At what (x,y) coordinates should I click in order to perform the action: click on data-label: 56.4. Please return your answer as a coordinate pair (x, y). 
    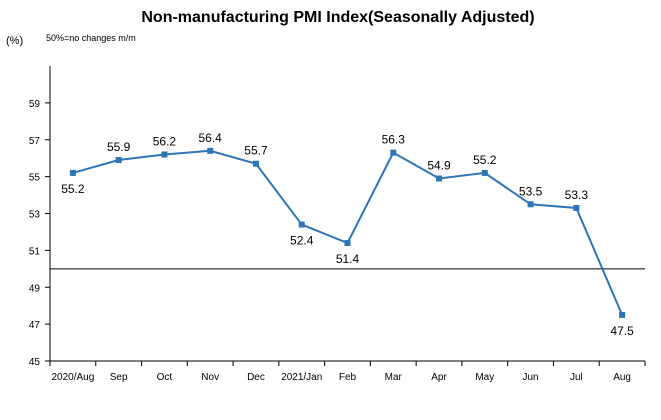
    Looking at the image, I should click on (211, 138).